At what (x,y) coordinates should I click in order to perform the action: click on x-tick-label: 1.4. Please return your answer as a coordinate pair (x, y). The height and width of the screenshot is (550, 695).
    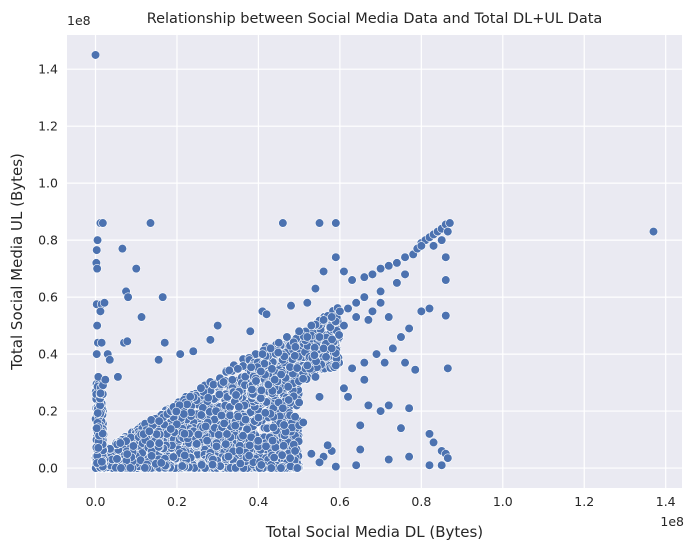
    Looking at the image, I should click on (666, 501).